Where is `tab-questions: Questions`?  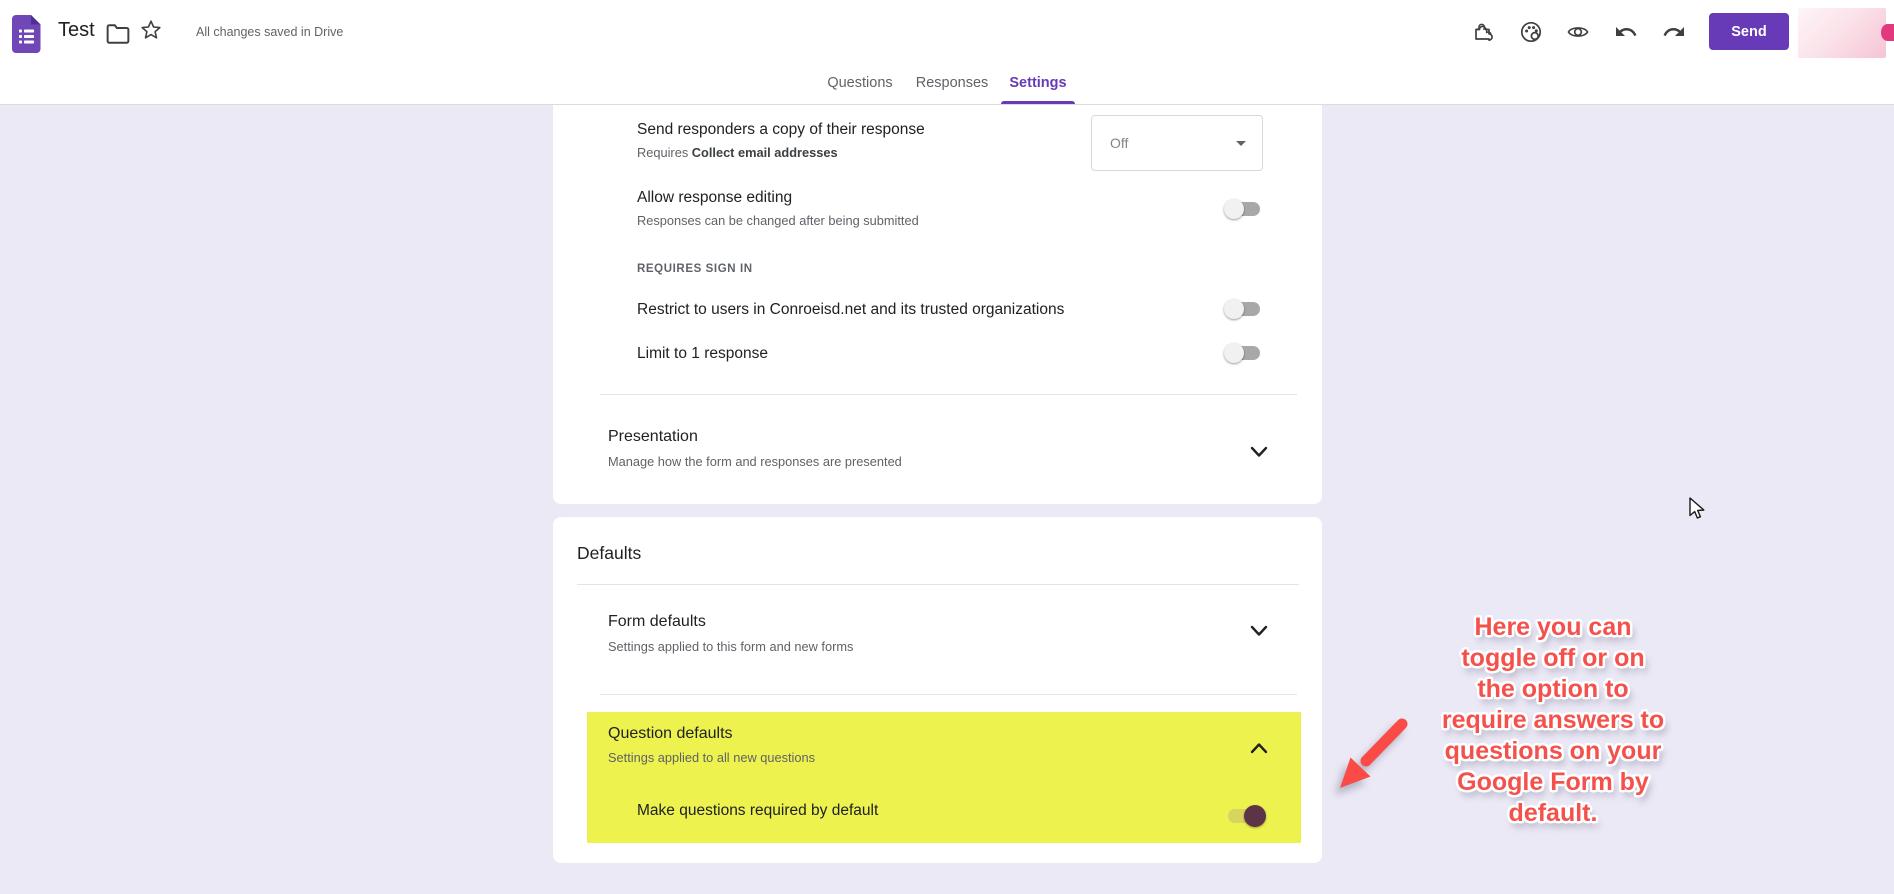
tab-questions: Questions is located at coordinates (860, 83).